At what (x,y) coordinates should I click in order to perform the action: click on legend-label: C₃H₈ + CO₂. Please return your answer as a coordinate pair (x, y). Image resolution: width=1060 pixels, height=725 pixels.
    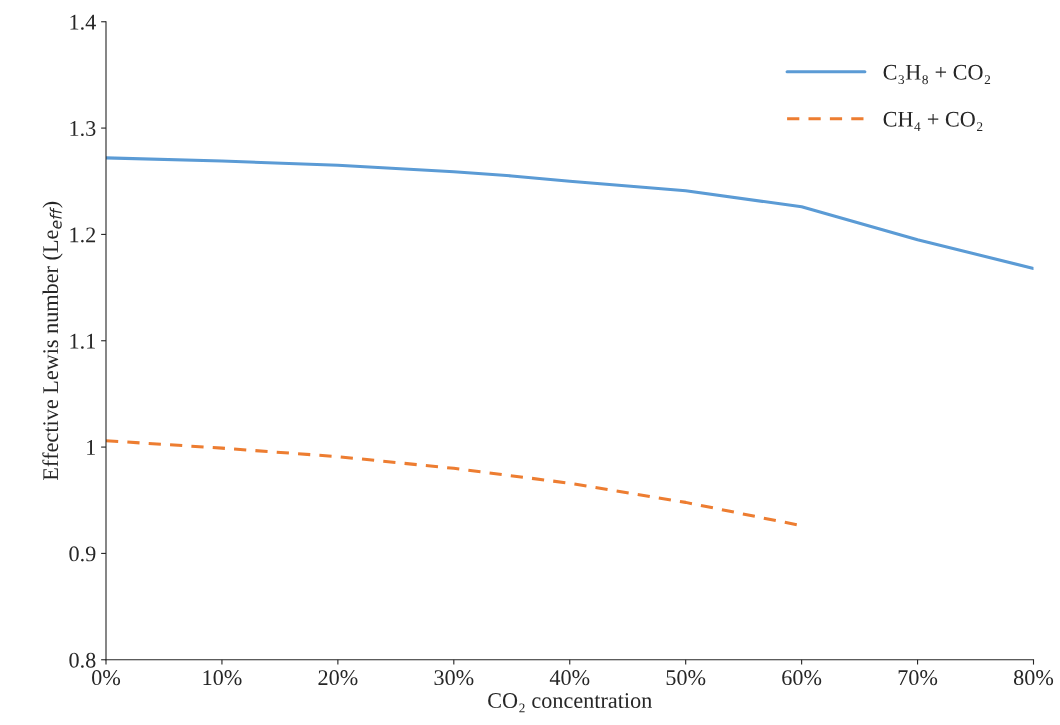
    Looking at the image, I should click on (937, 74).